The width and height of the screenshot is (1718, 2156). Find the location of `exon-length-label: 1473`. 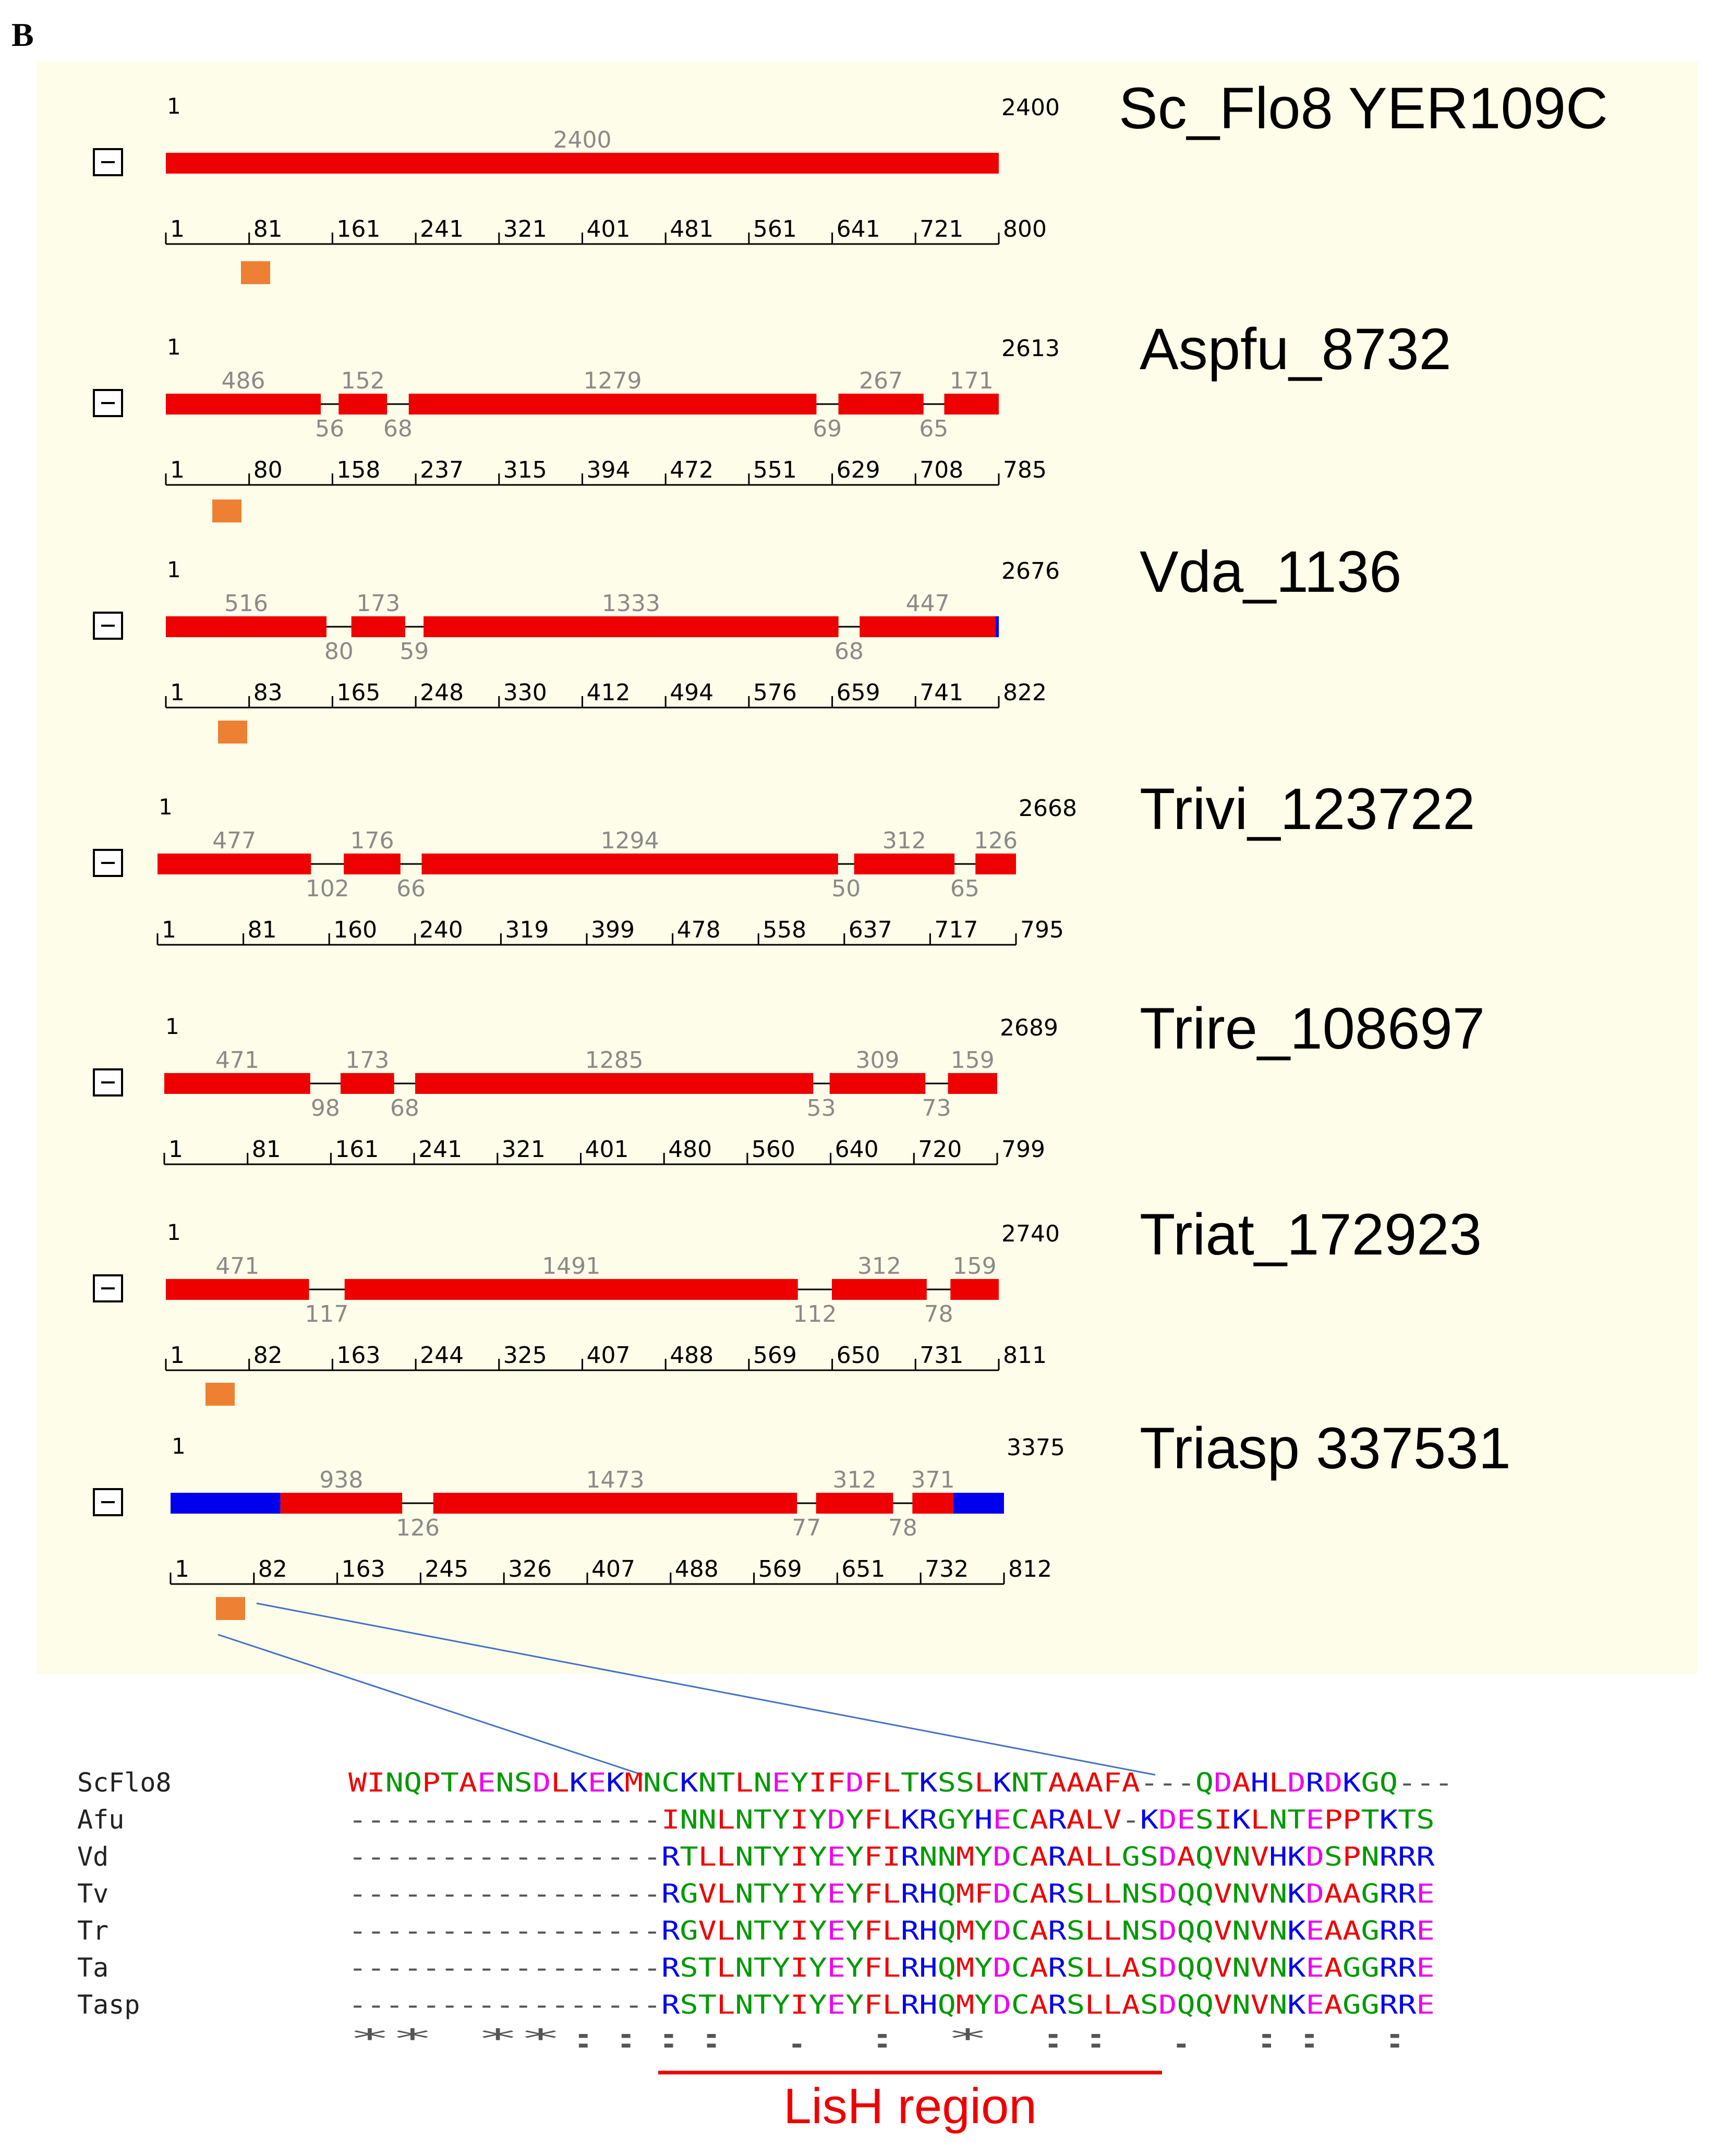

exon-length-label: 1473 is located at coordinates (615, 1480).